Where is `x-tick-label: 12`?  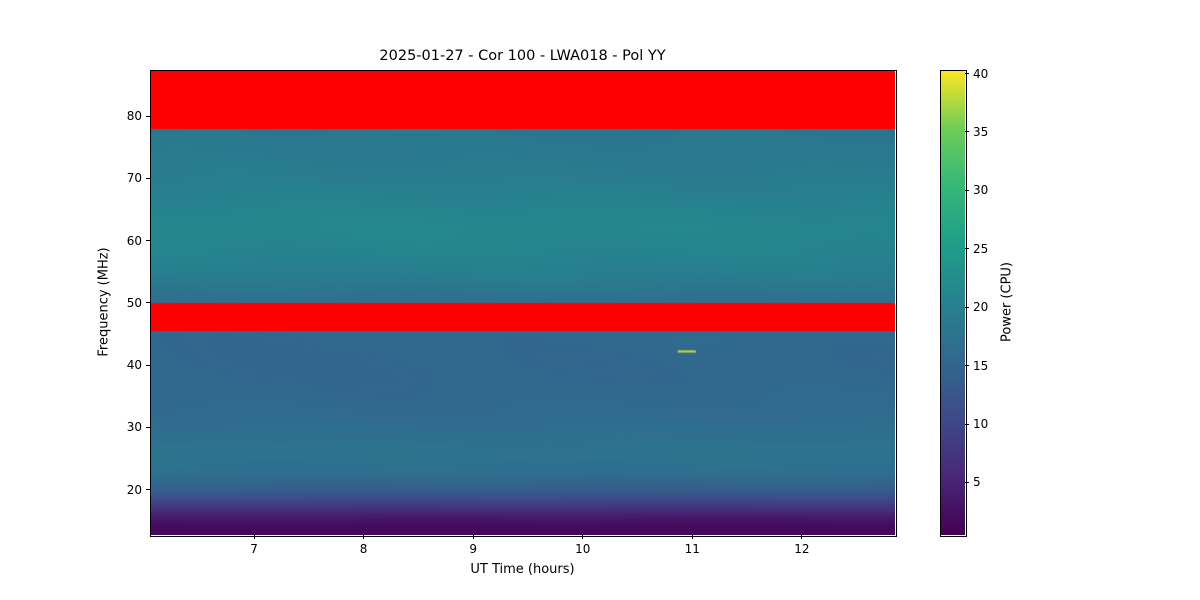
x-tick-label: 12 is located at coordinates (802, 549).